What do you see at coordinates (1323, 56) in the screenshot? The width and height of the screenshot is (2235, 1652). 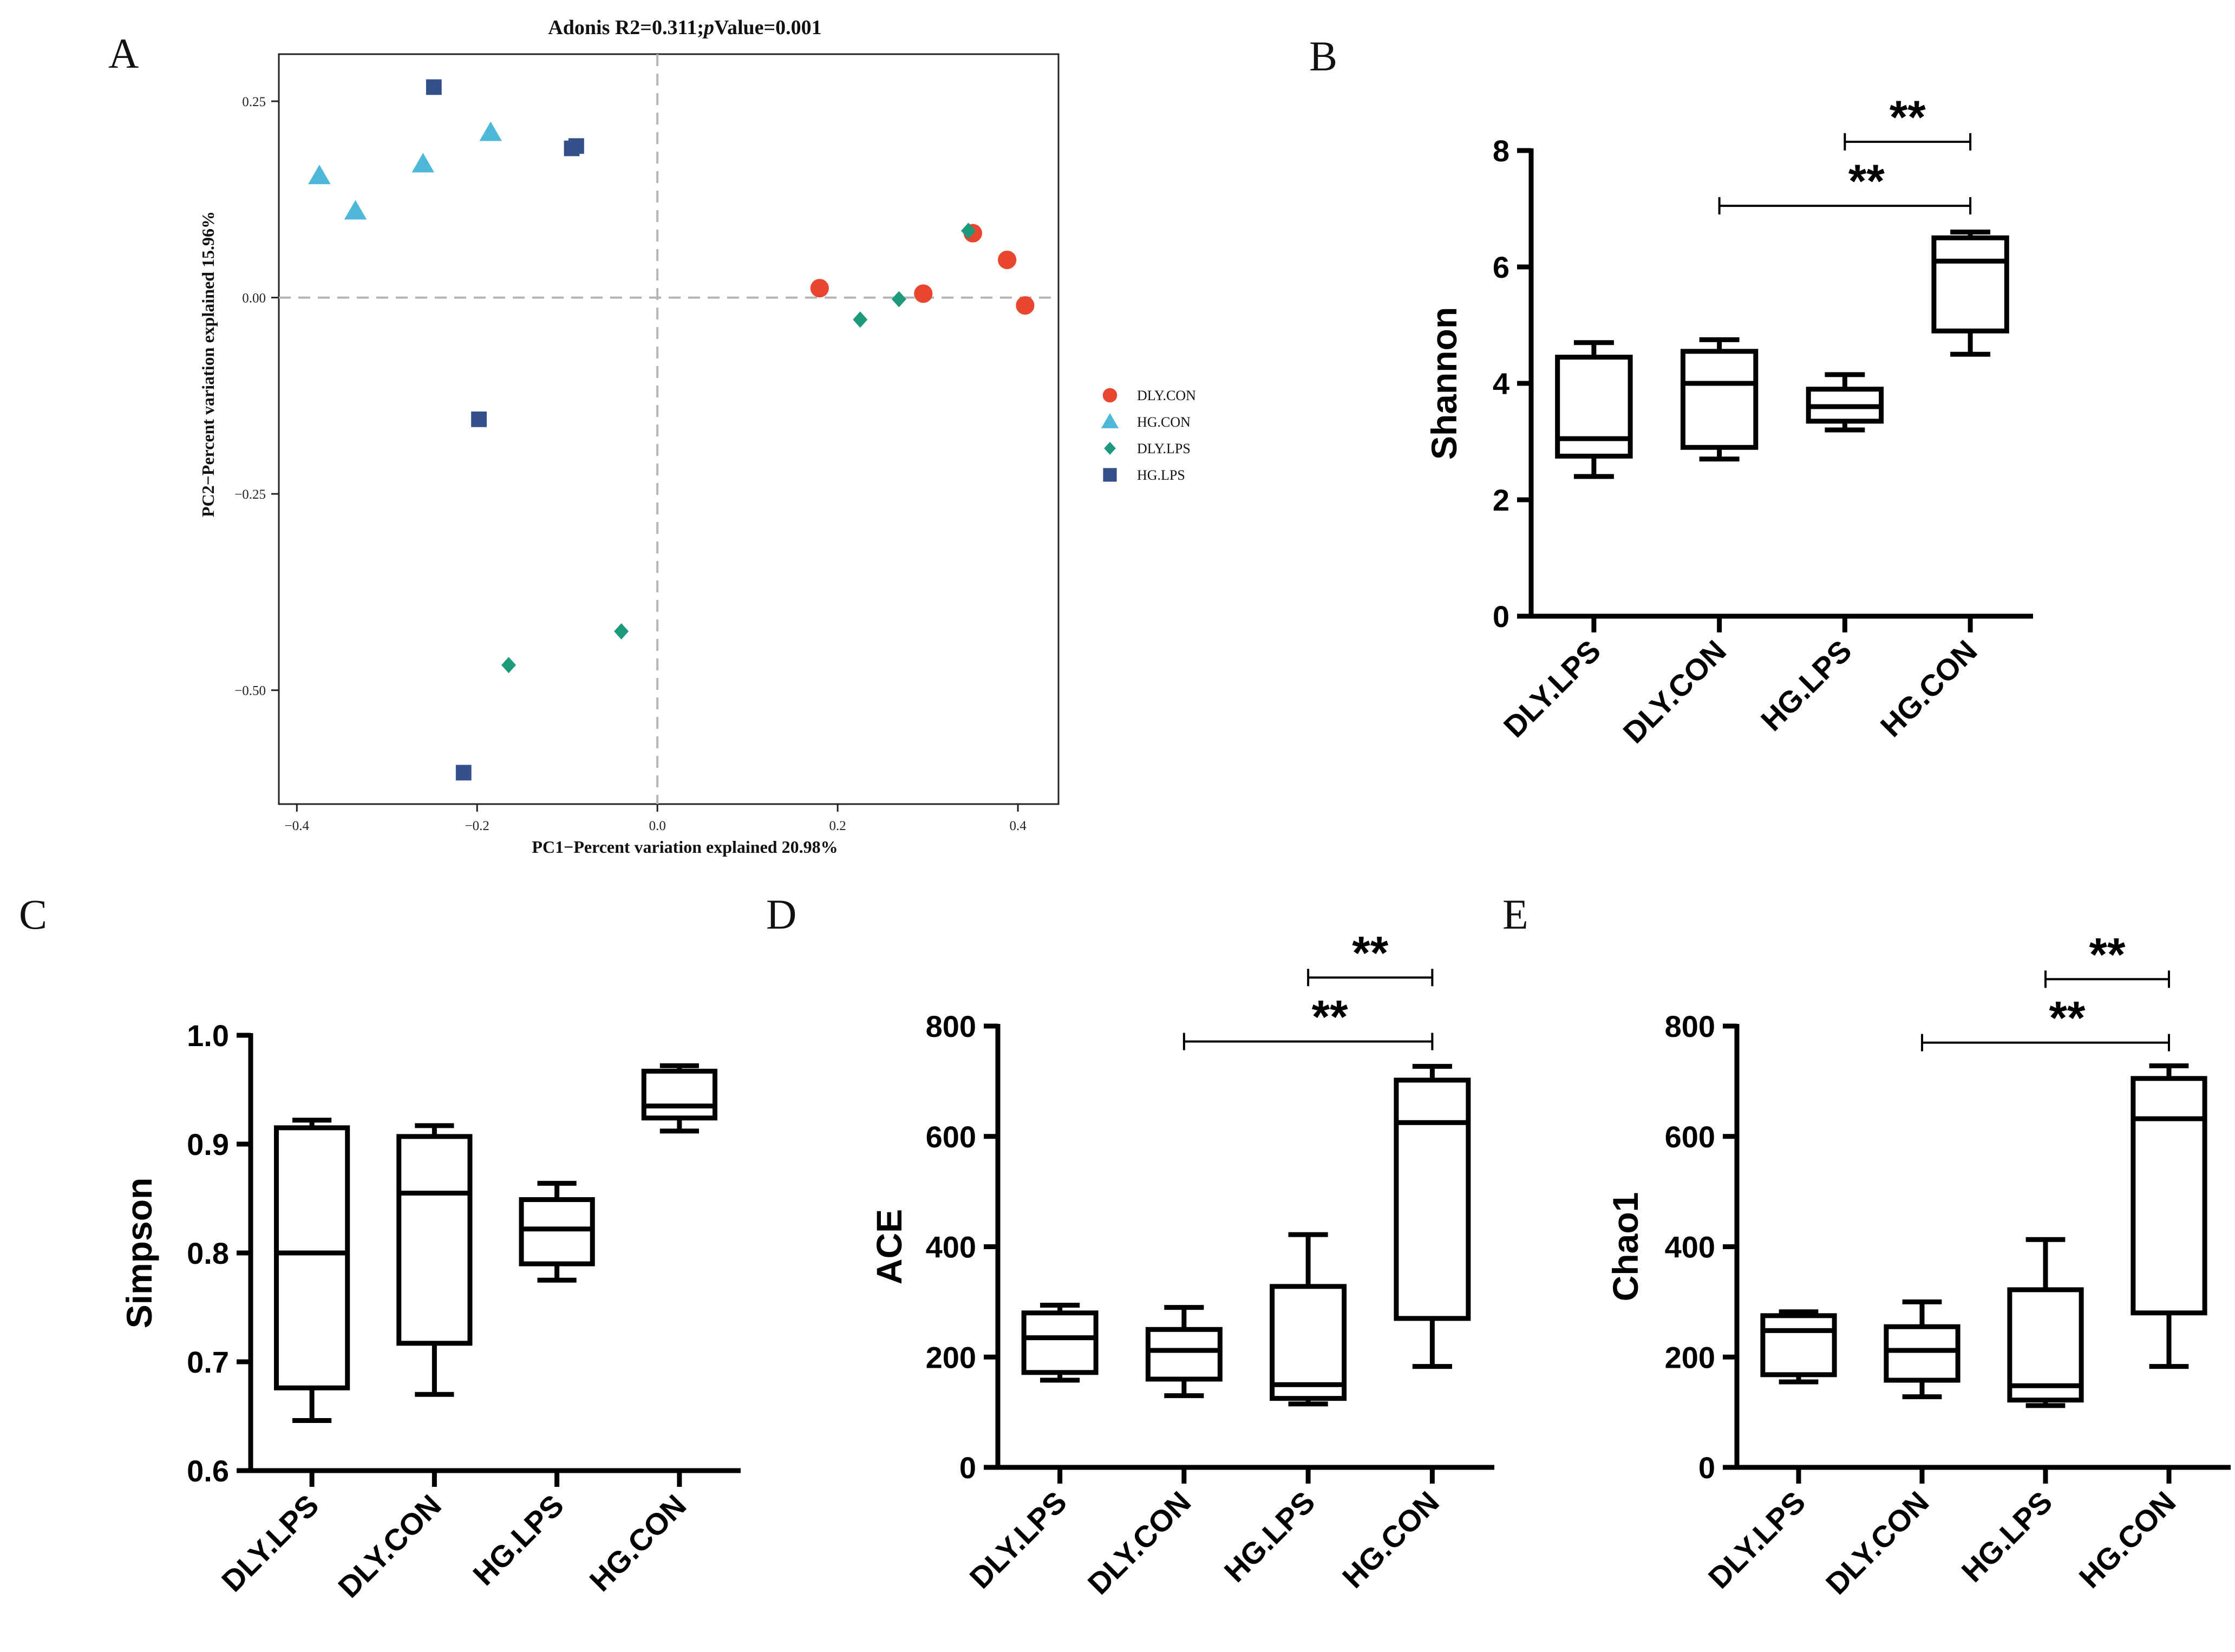 I see `panel-label-b: B` at bounding box center [1323, 56].